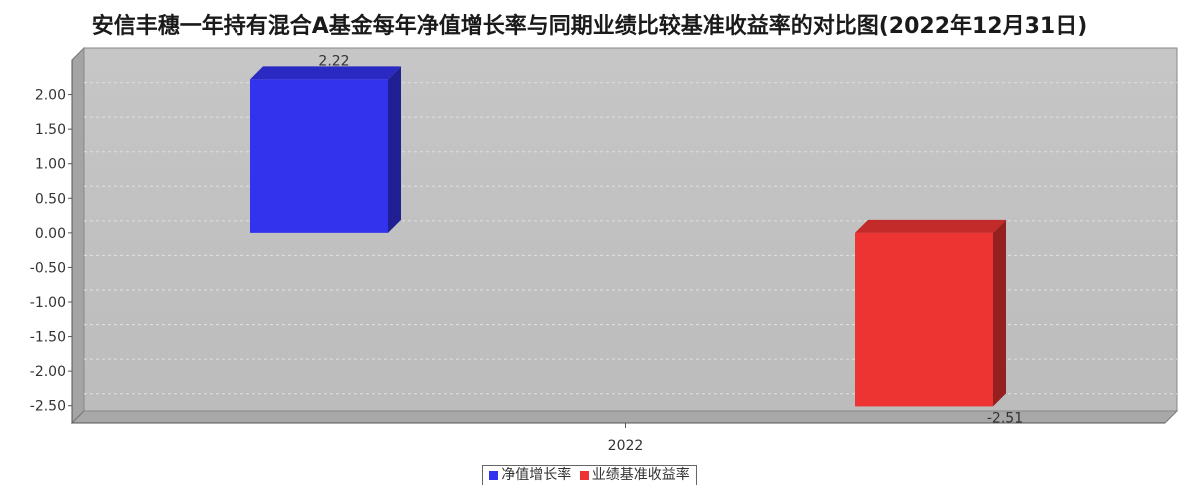 This screenshot has width=1179, height=489. What do you see at coordinates (50, 199) in the screenshot?
I see `y-tick-label: 0.50` at bounding box center [50, 199].